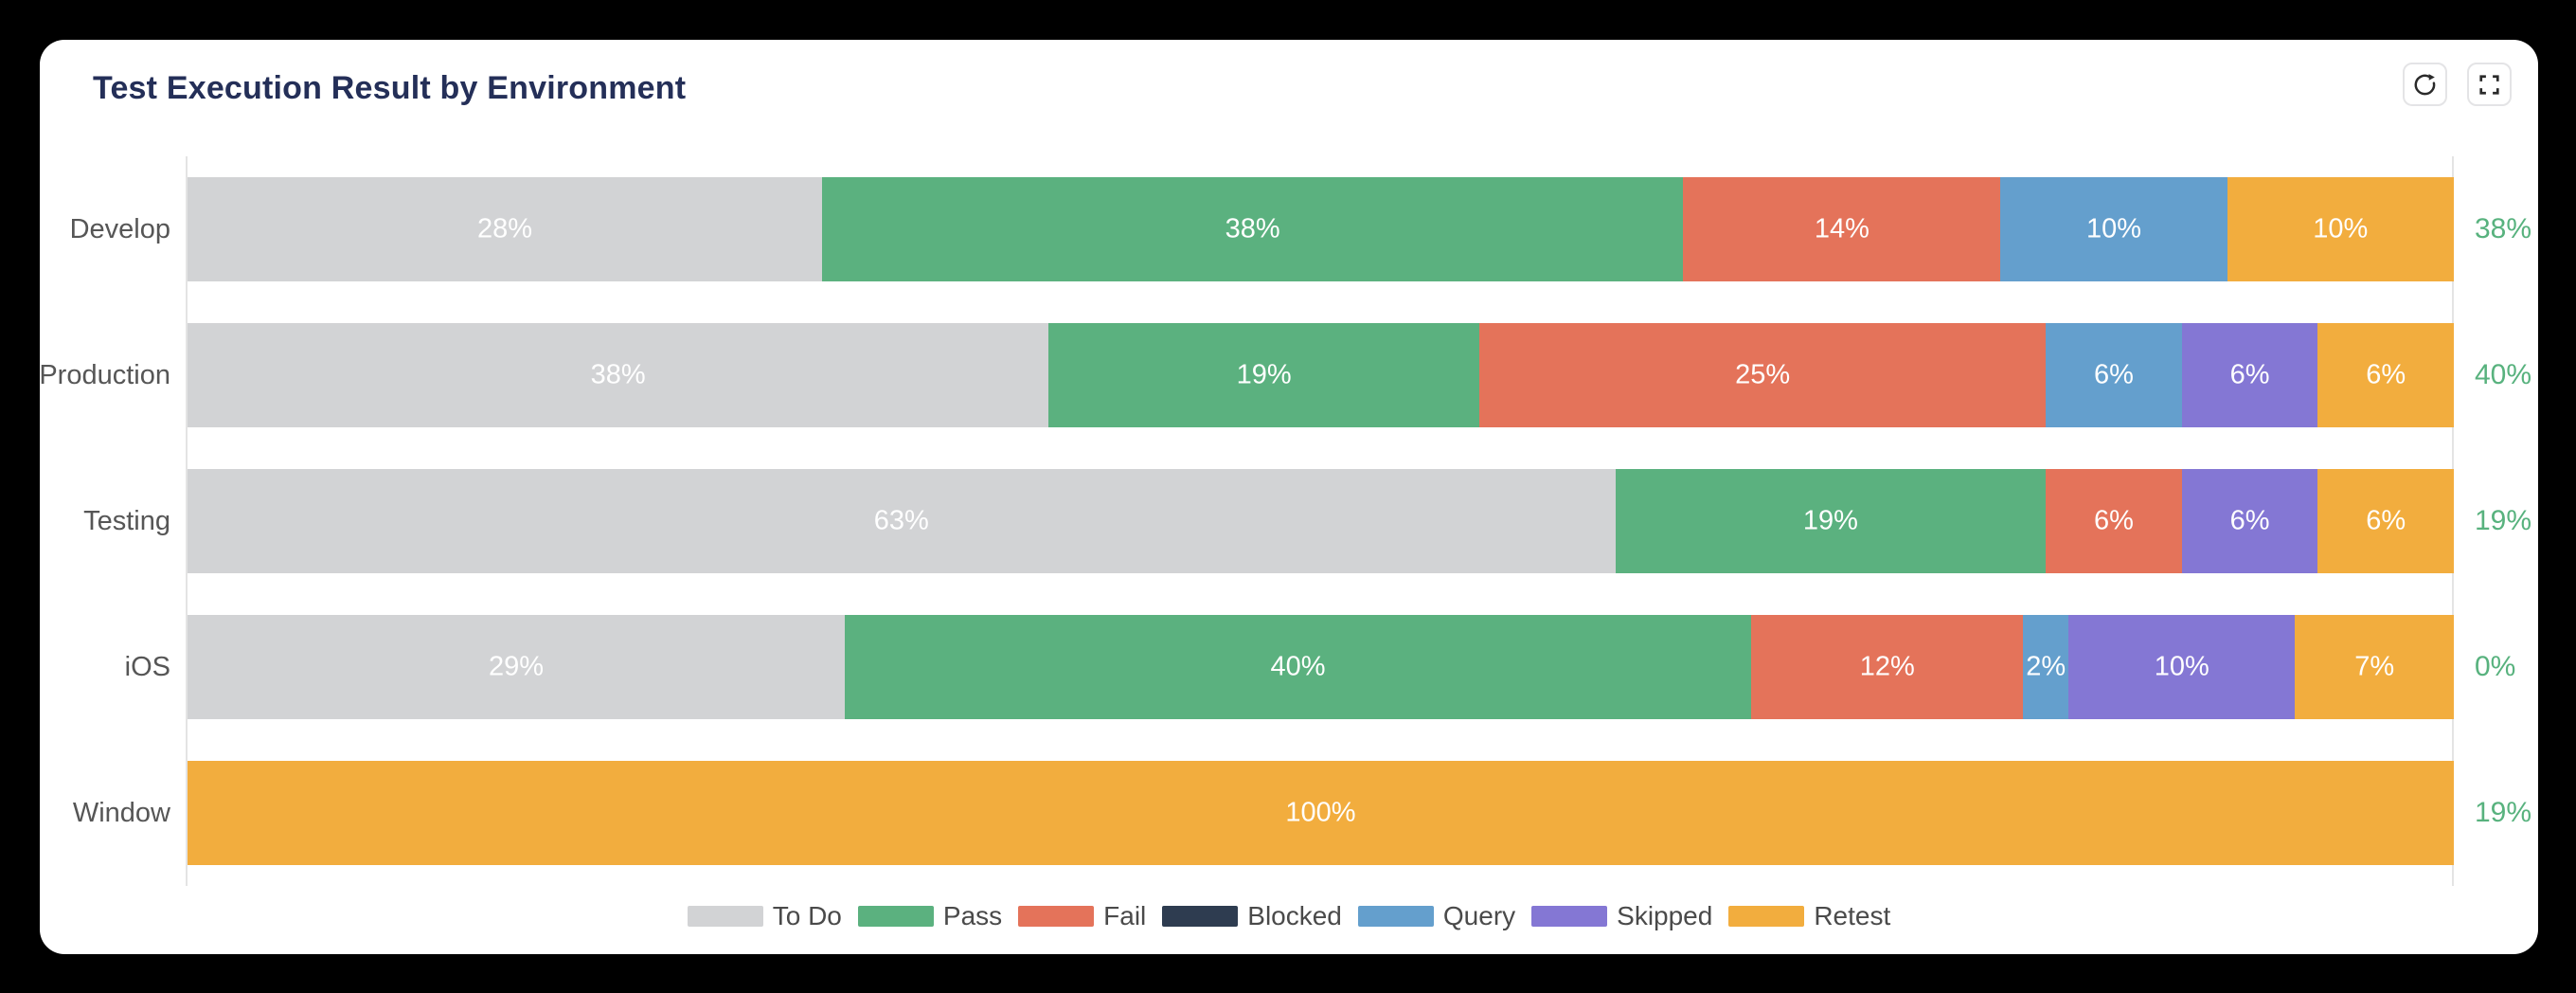 The width and height of the screenshot is (2576, 993). What do you see at coordinates (807, 915) in the screenshot?
I see `legend-label: To Do` at bounding box center [807, 915].